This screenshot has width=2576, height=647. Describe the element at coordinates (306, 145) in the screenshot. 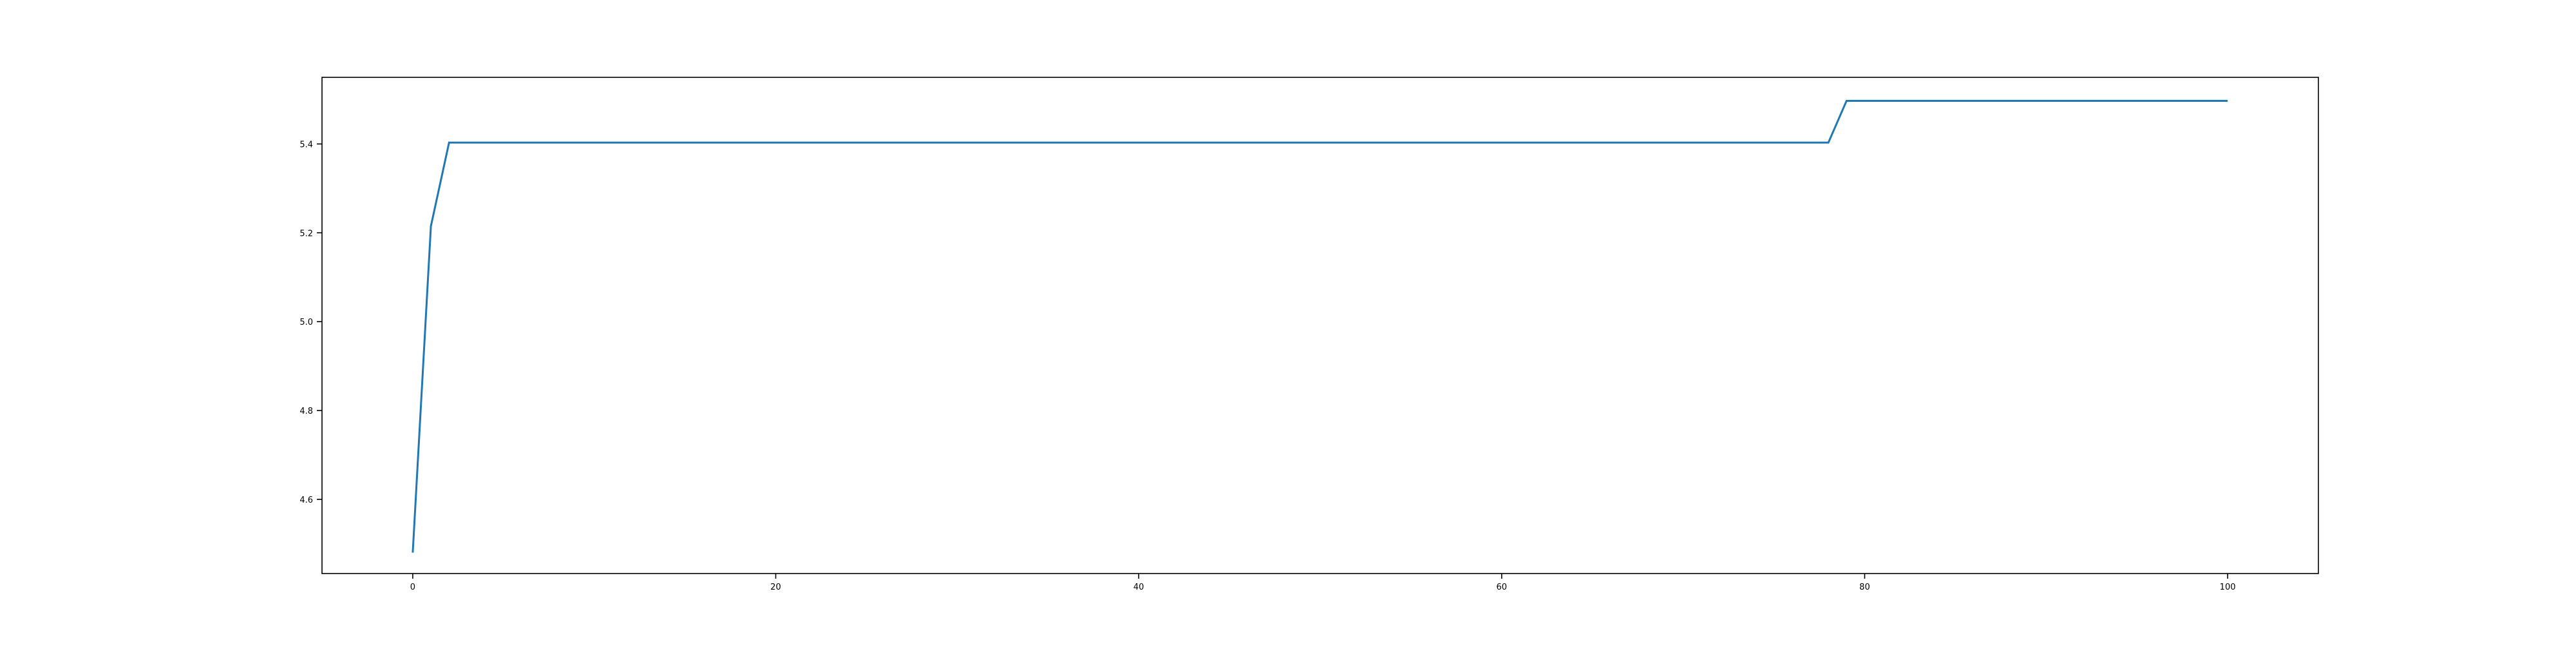

I see `y-tick-label: 5.4` at that location.